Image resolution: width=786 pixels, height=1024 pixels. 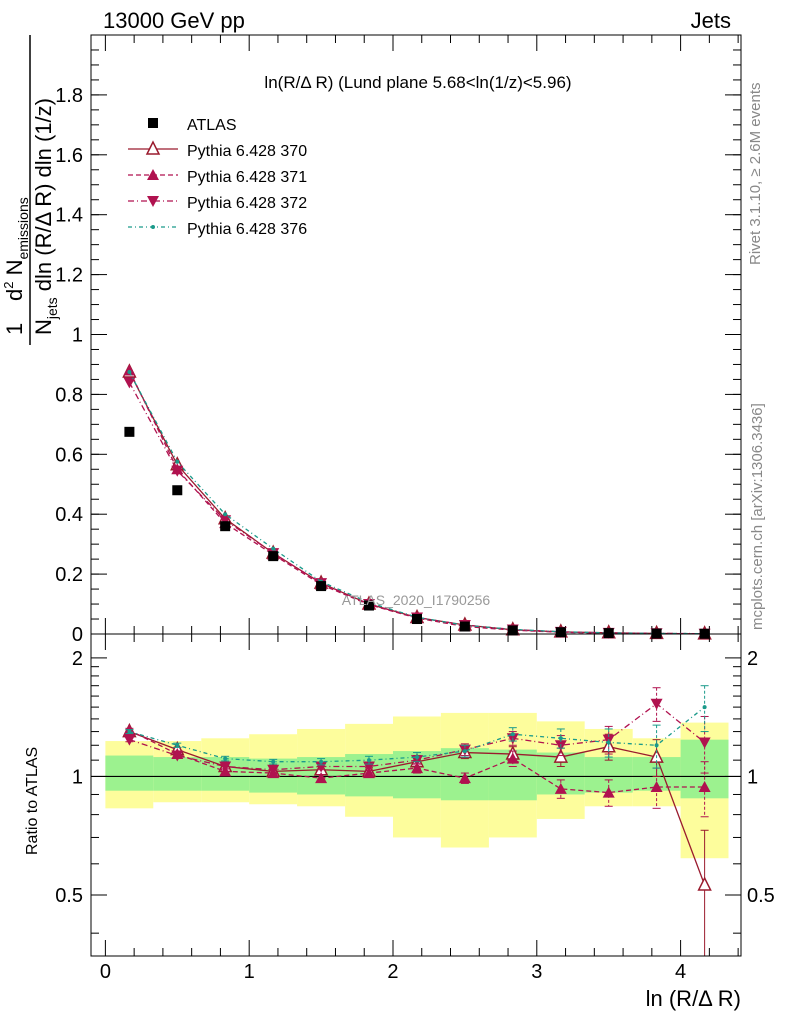 I want to click on ratio-ytick-label: 1, so click(x=77, y=777).